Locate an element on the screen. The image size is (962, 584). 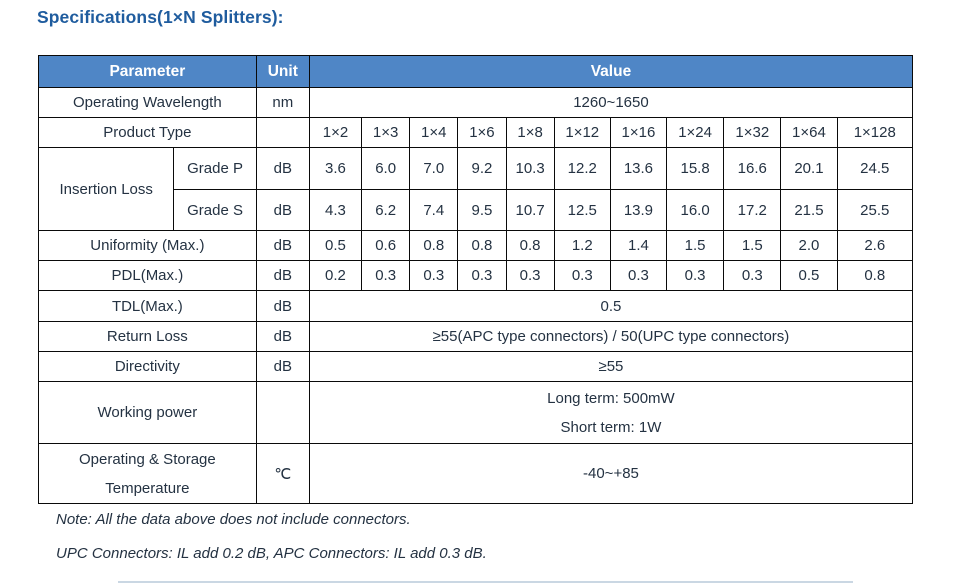
value-cell: 16.6 is located at coordinates (752, 168).